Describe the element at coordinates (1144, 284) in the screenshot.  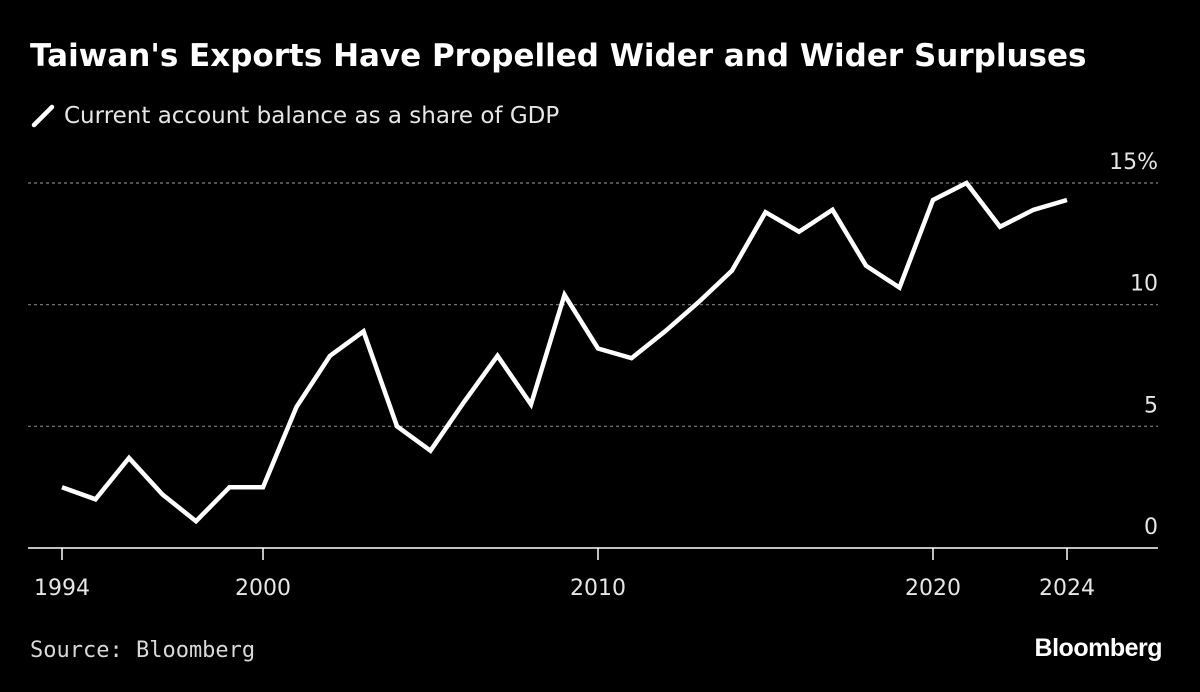
I see `y-tick-label: 10` at that location.